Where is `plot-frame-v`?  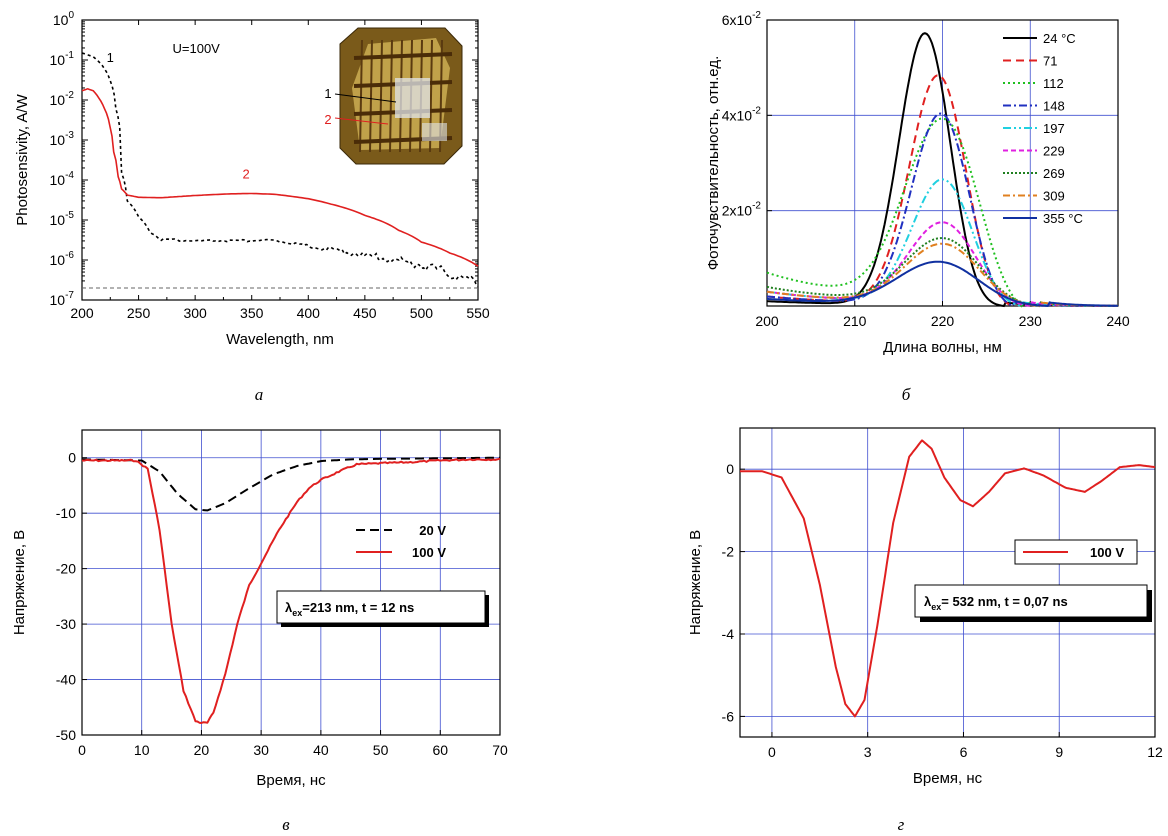 plot-frame-v is located at coordinates (291, 582).